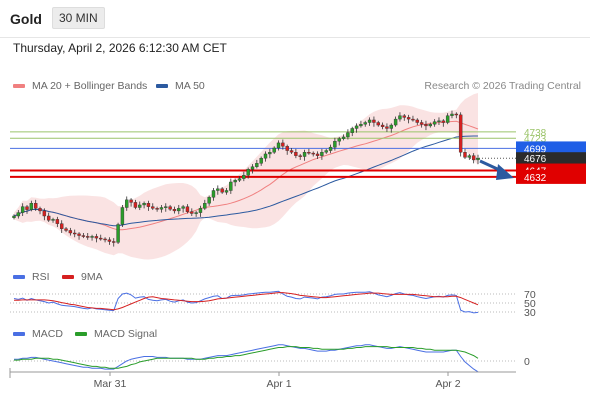 The width and height of the screenshot is (590, 400). I want to click on pivot-badge, so click(551, 148).